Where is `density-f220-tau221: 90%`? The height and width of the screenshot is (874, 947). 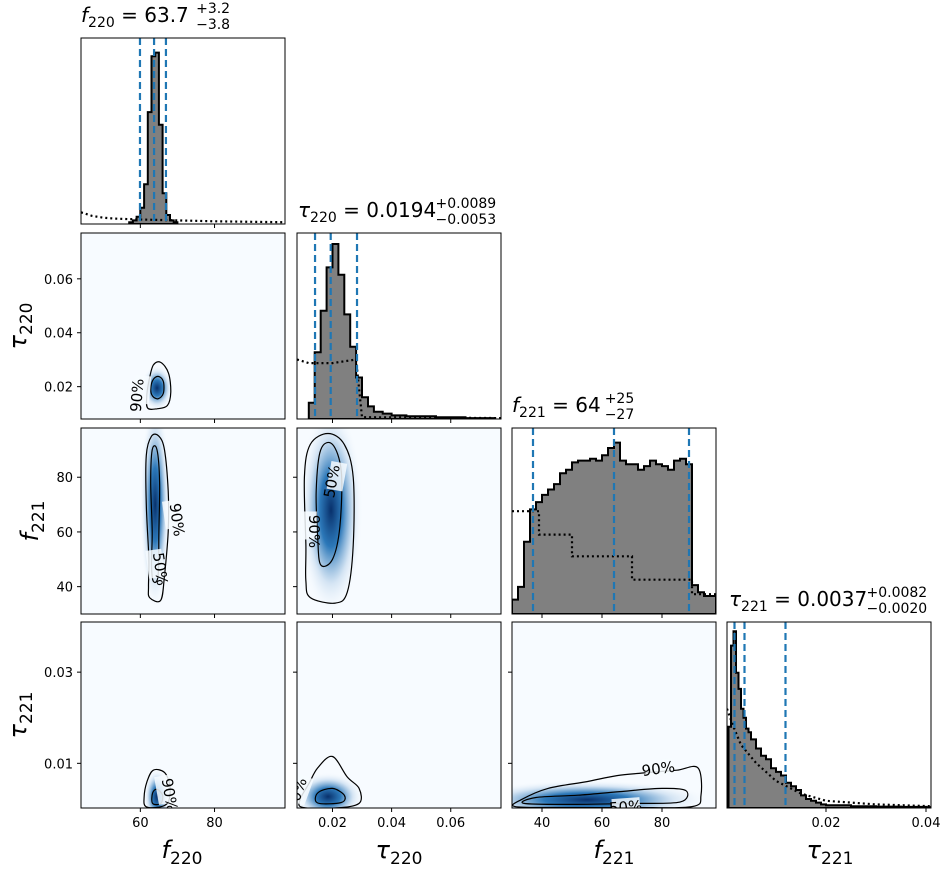 density-f220-tau221: 90% is located at coordinates (183, 717).